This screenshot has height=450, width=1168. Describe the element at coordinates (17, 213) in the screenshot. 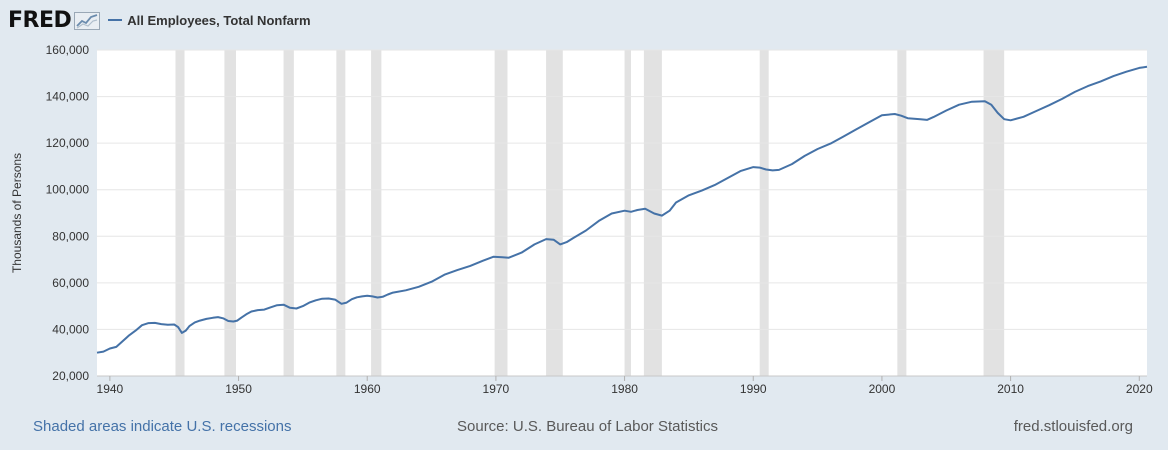

I see `y-axis-title: Thousands of Persons` at that location.